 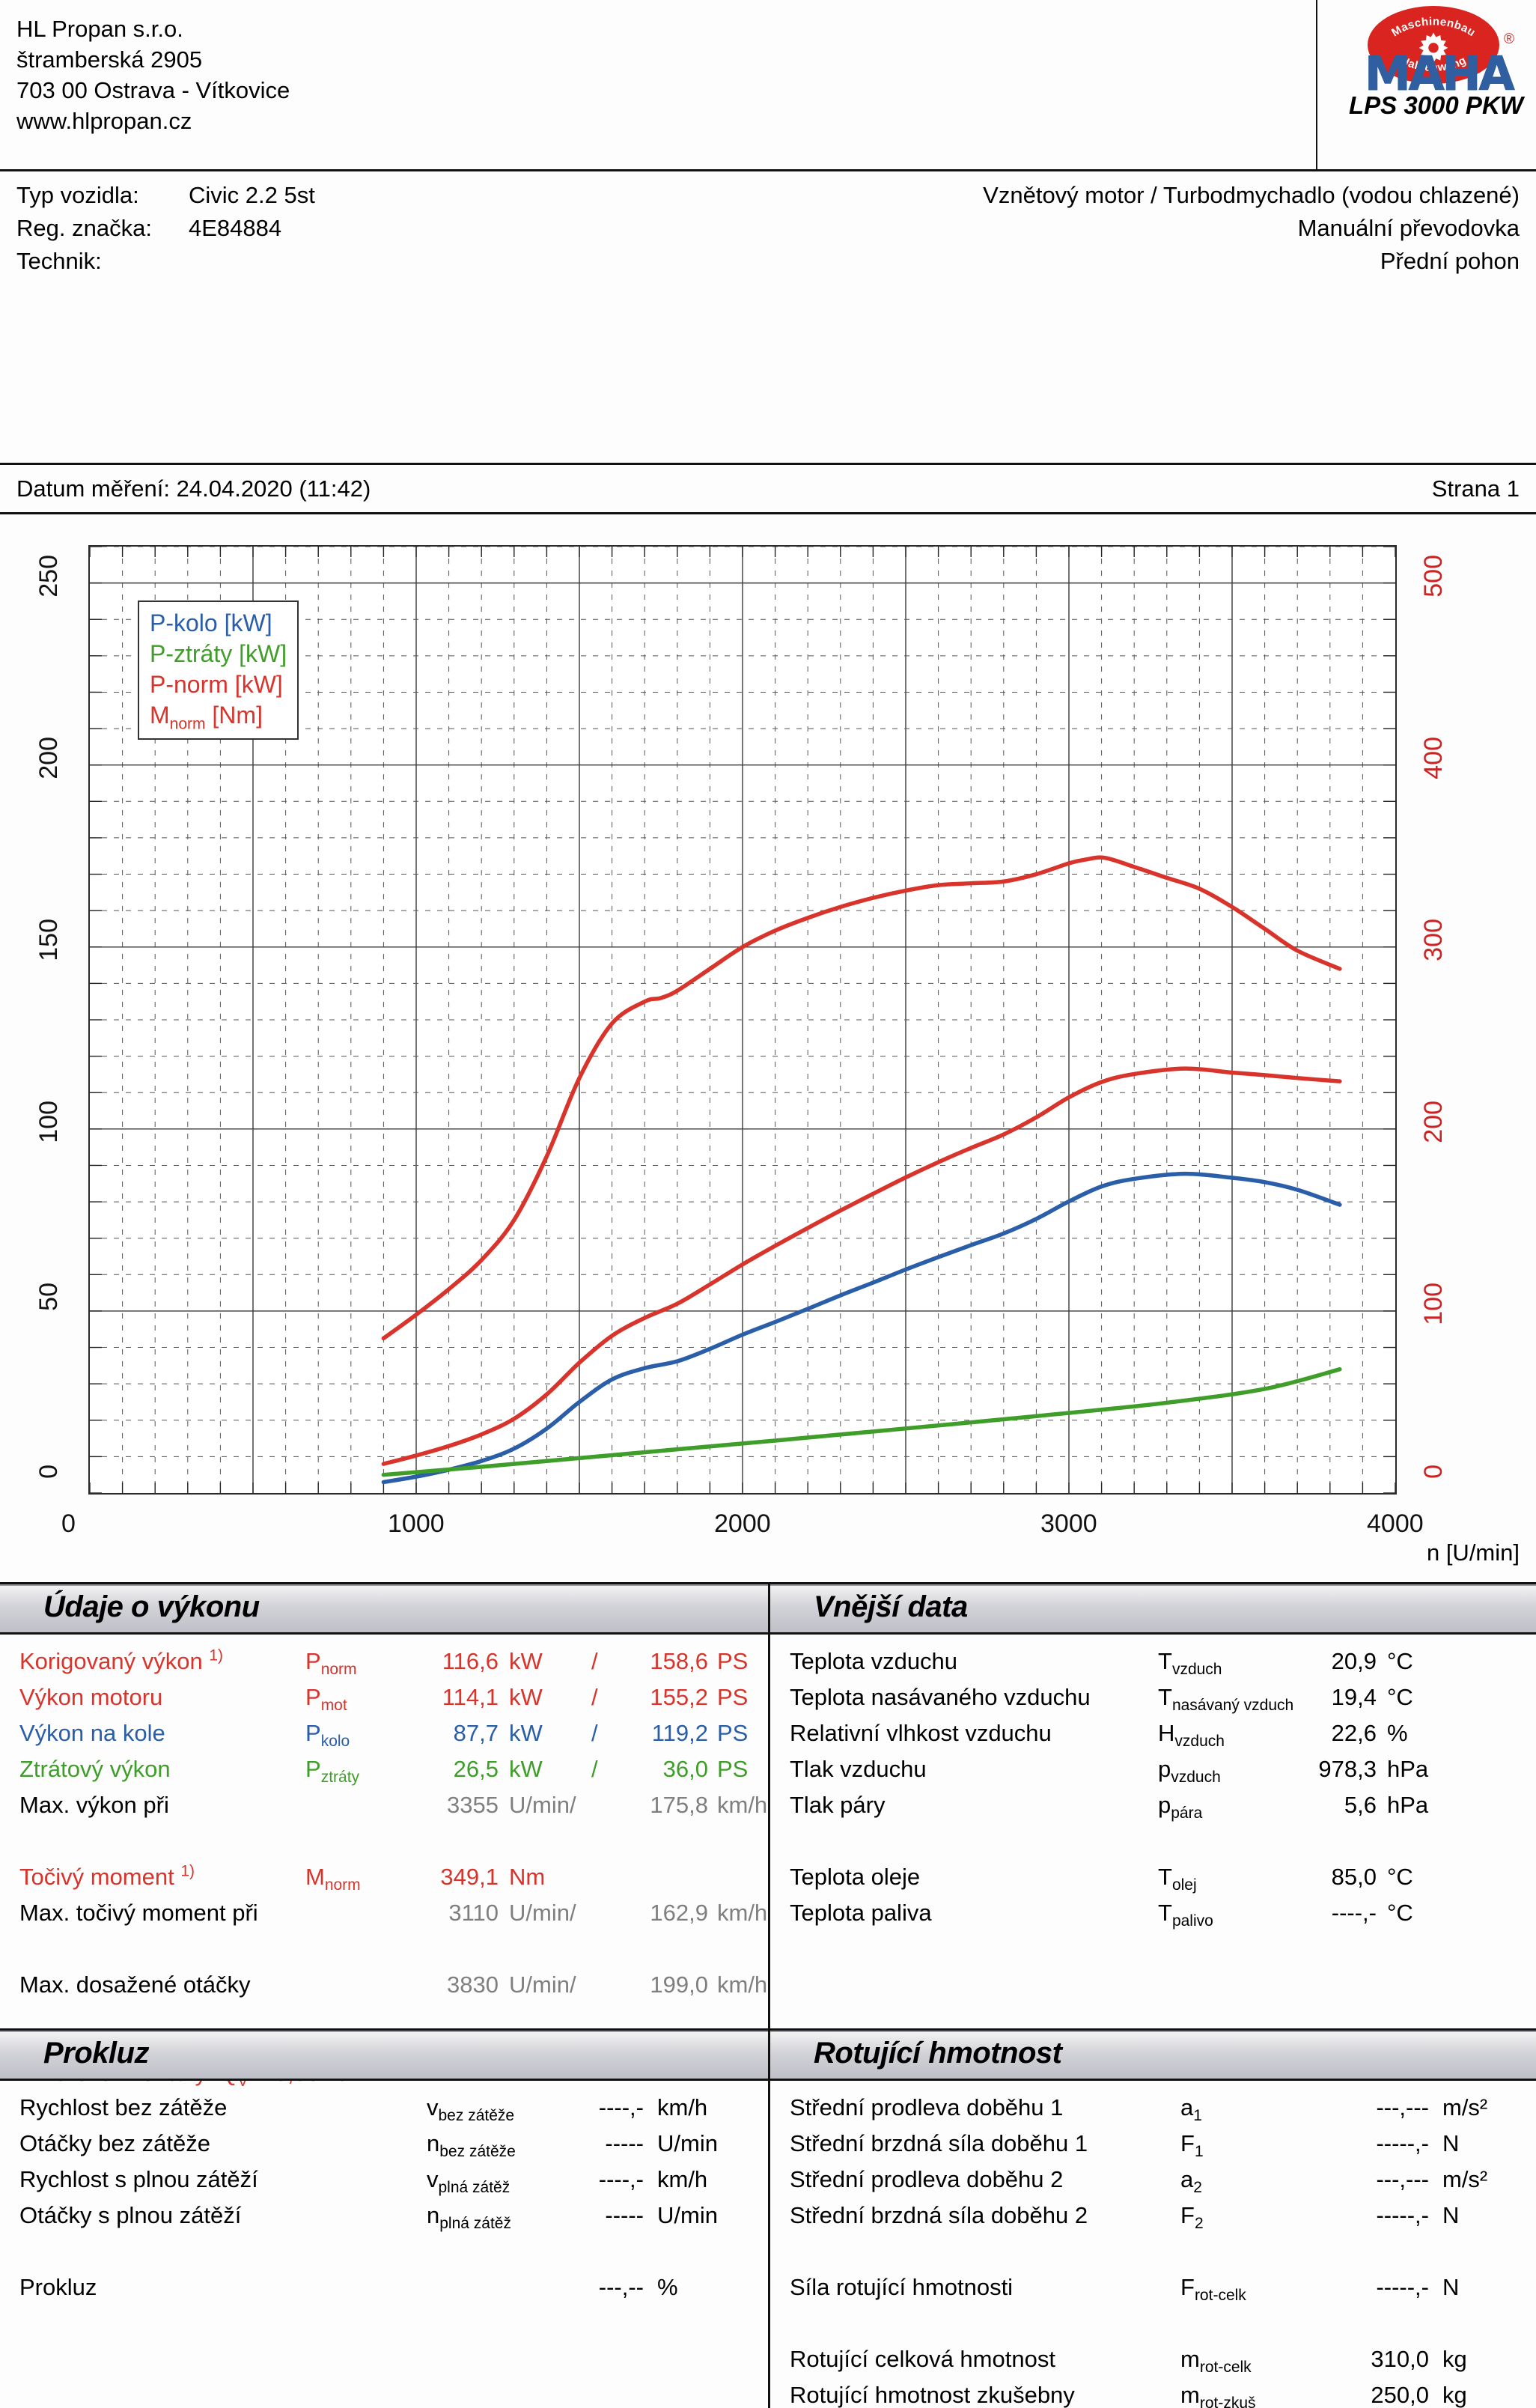 What do you see at coordinates (1153, 1918) in the screenshot?
I see `ambient-row: Teplota paliva Tpalivo ----,- °C` at bounding box center [1153, 1918].